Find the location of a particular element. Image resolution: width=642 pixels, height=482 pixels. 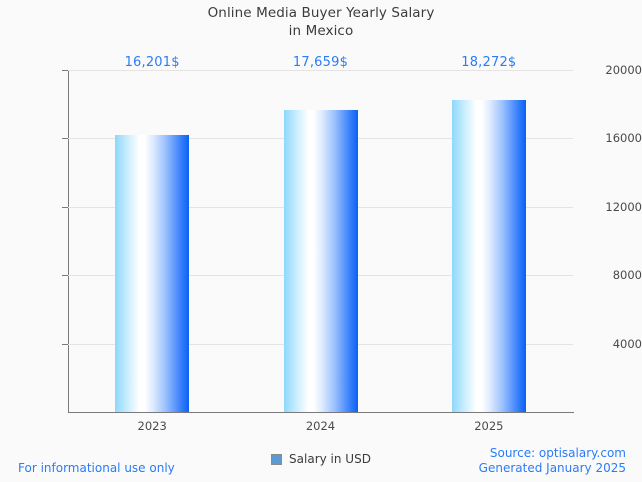

chart-title-line-1: Online Media Buyer Yearly Salary is located at coordinates (321, 13).